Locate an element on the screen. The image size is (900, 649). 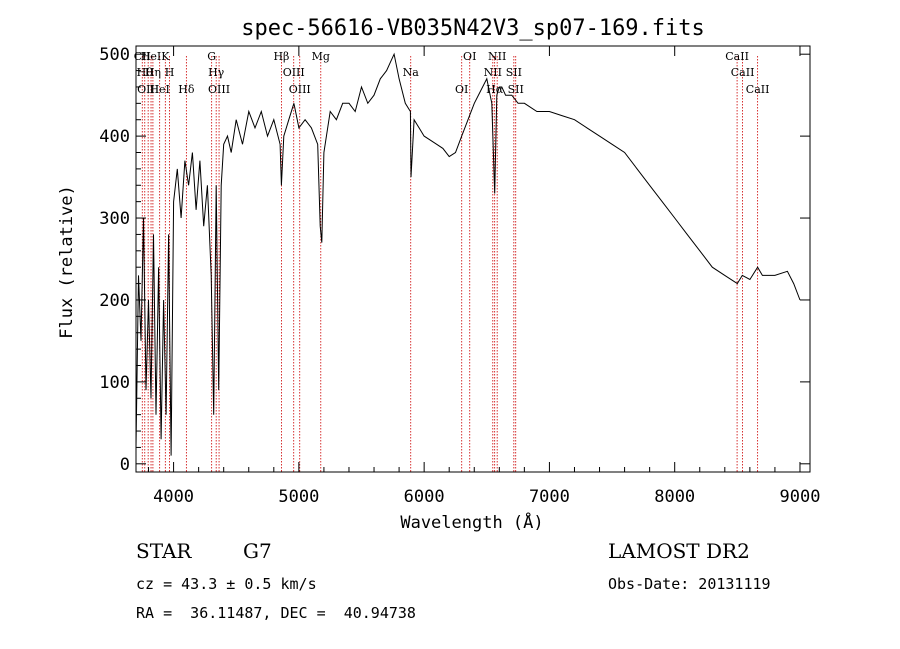
line-label: K is located at coordinates (165, 56).